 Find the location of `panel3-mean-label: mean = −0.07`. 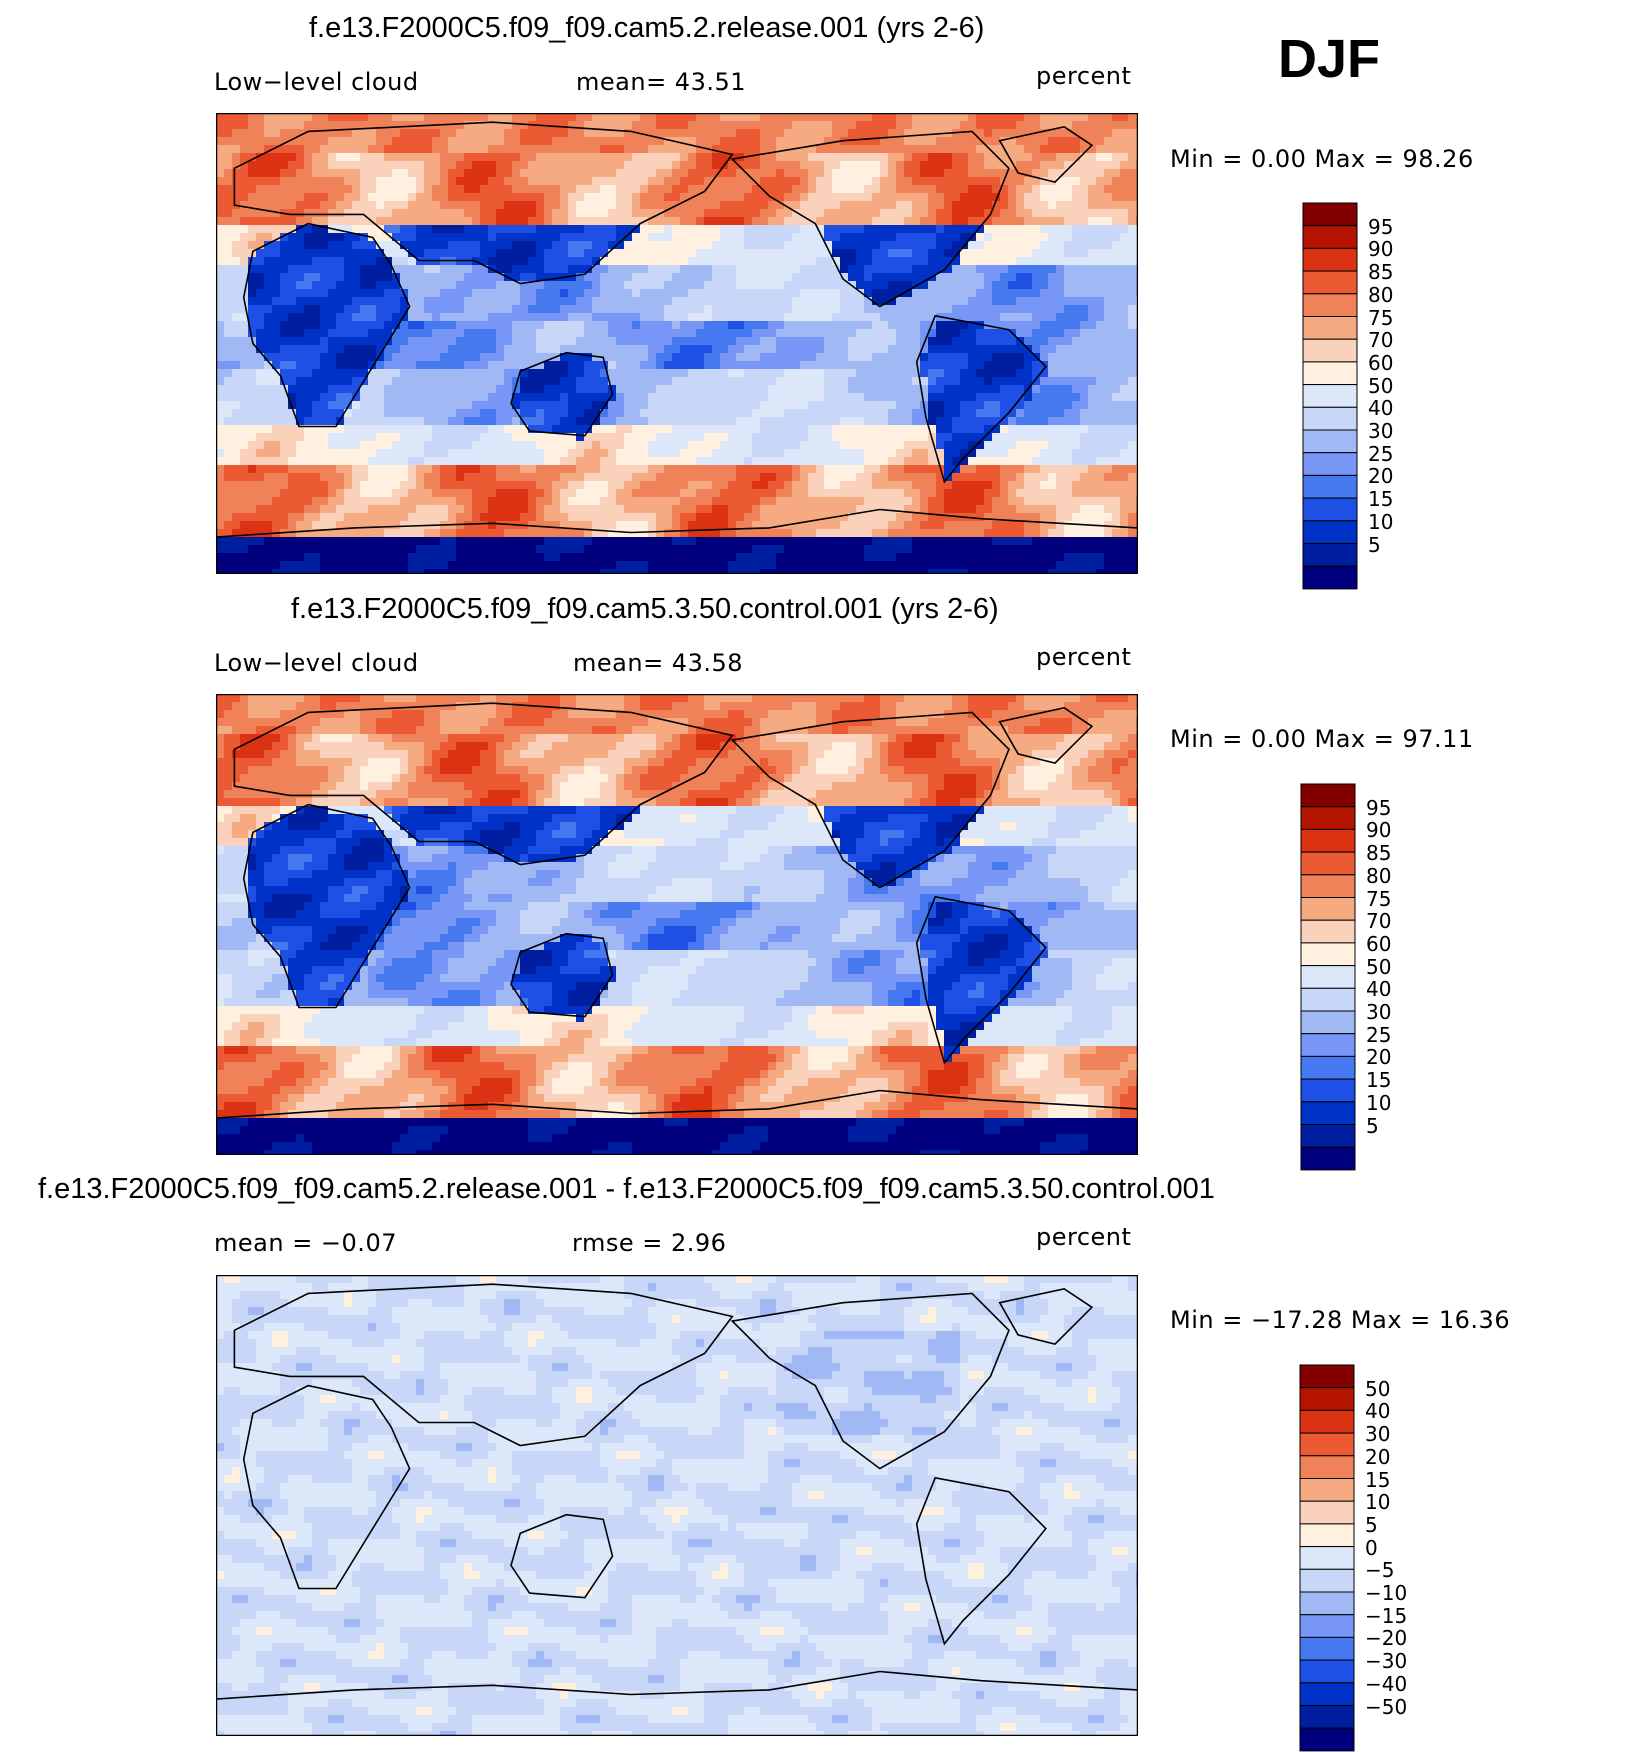

panel3-mean-label: mean = −0.07 is located at coordinates (305, 1243).